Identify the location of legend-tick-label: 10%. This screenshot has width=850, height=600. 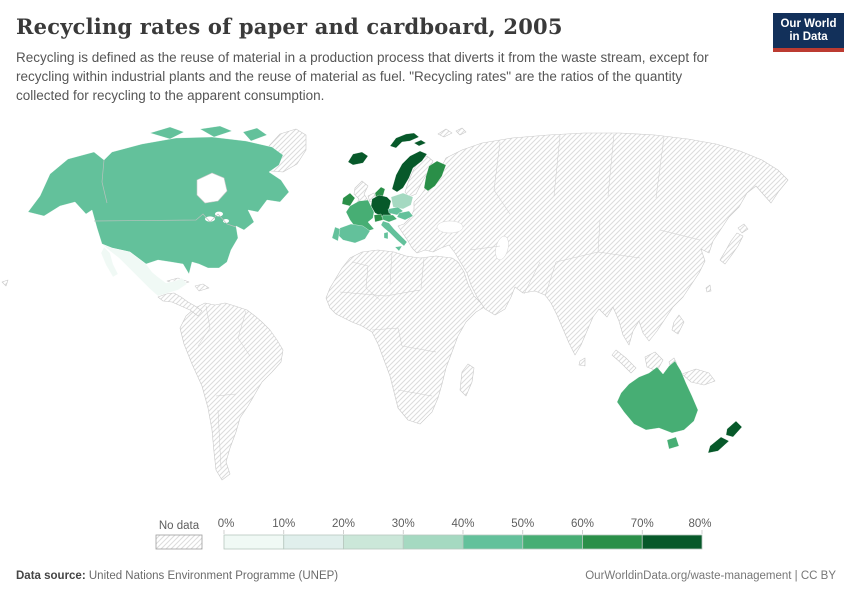
(283, 524).